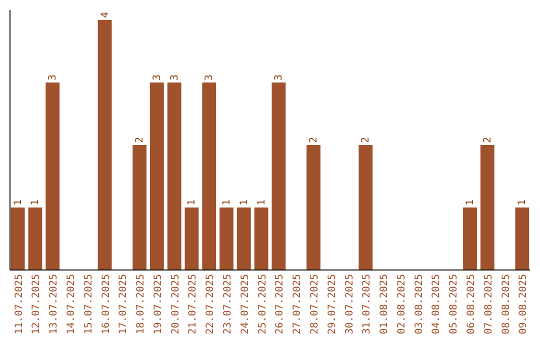 The width and height of the screenshot is (540, 340). Describe the element at coordinates (176, 304) in the screenshot. I see `x-tick-label: 20.07.2025` at that location.